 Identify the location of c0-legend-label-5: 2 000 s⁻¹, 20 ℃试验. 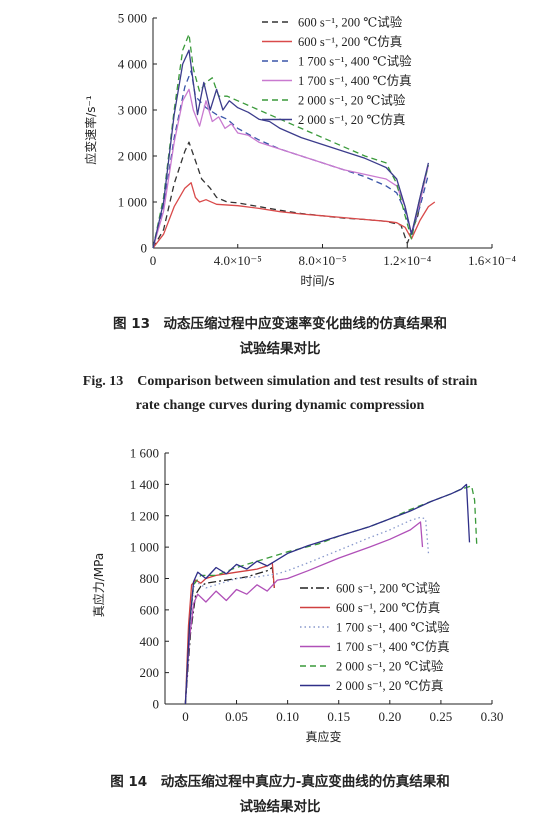
(352, 100).